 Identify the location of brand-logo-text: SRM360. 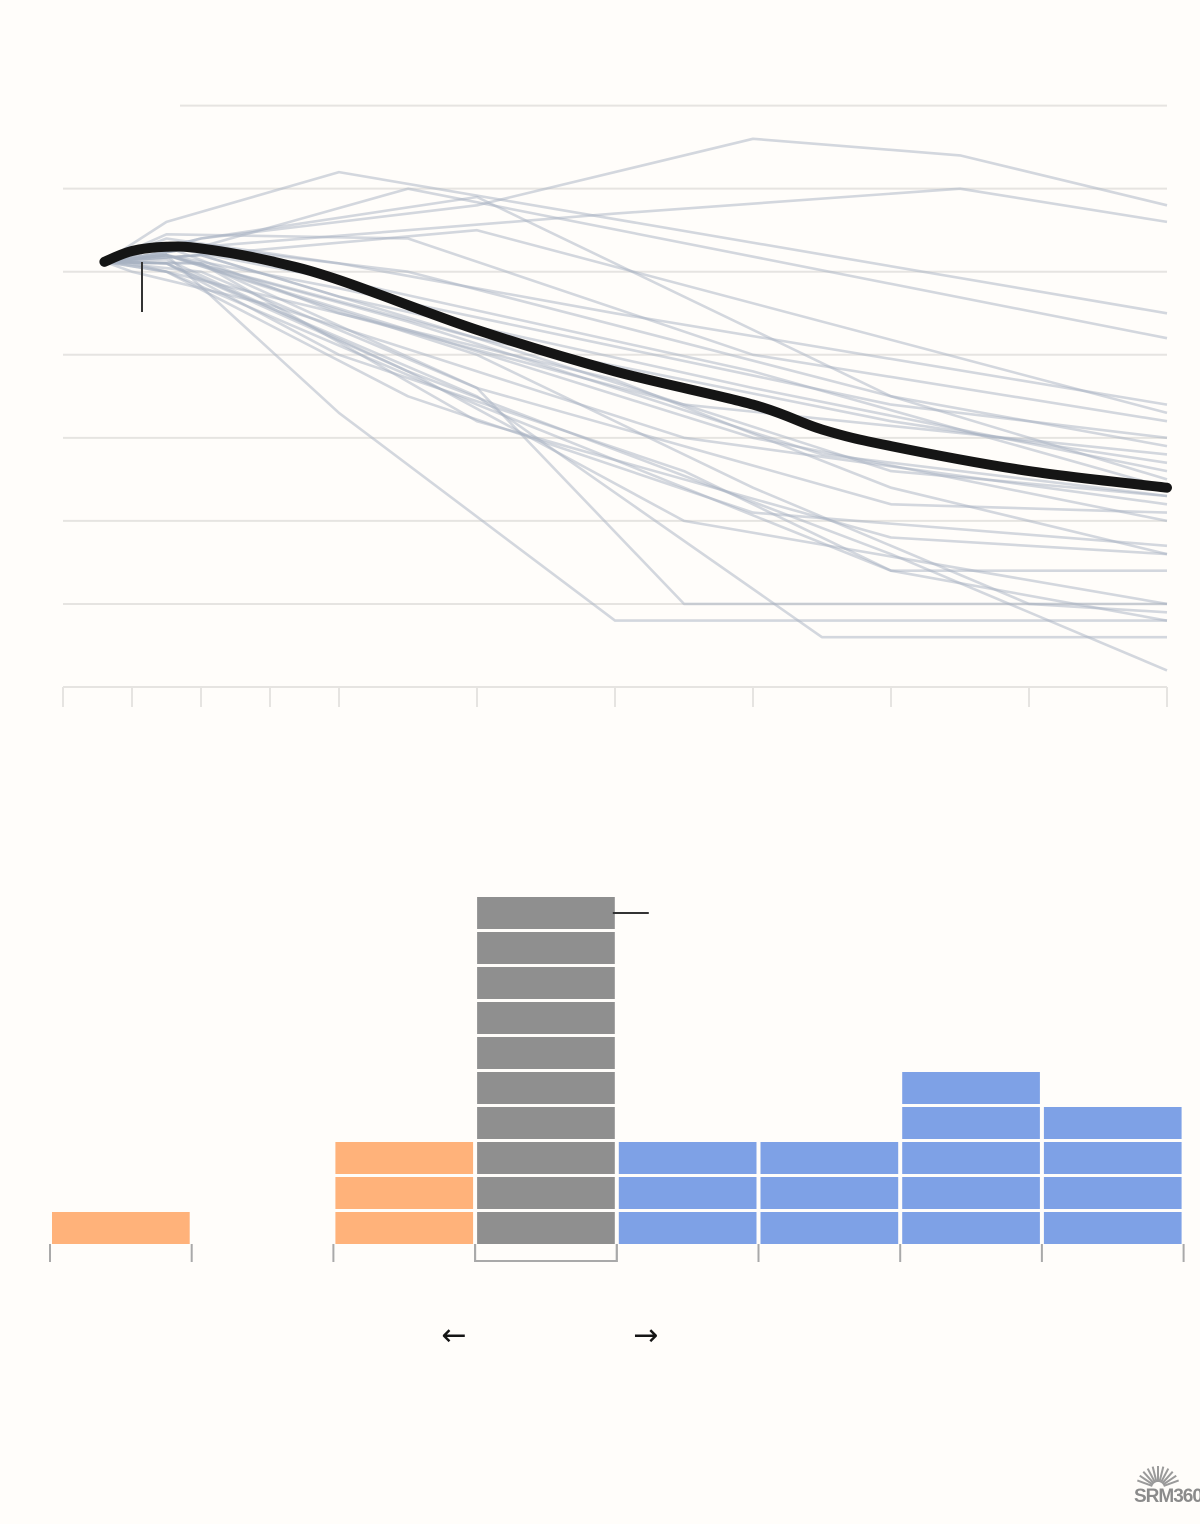
(1167, 1496).